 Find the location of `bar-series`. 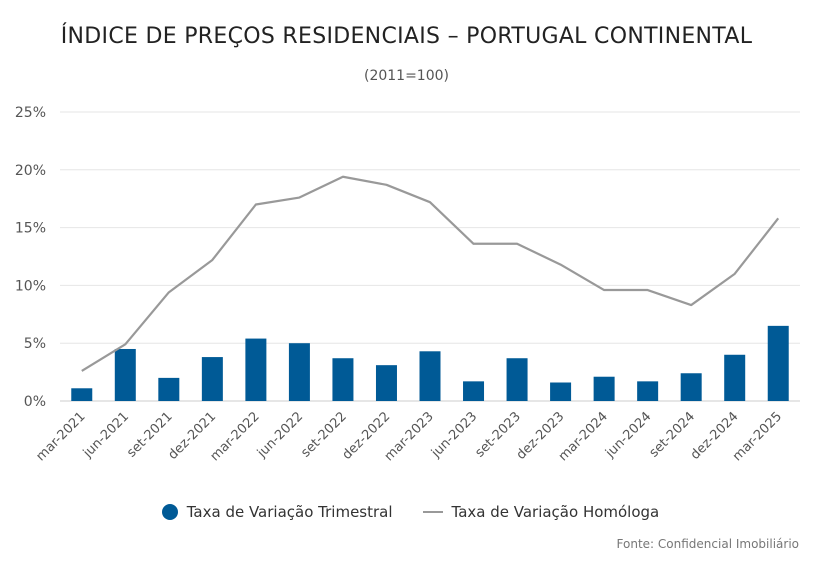

bar-series is located at coordinates (430, 363).